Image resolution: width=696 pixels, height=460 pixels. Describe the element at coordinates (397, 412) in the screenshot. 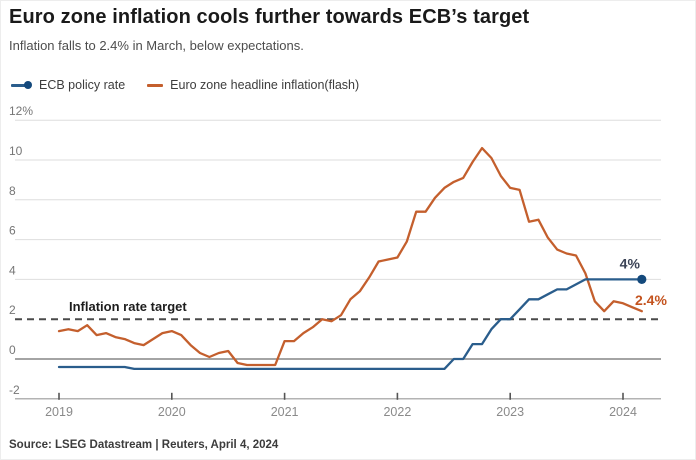

I see `x-axis-tick-label: 2022` at that location.